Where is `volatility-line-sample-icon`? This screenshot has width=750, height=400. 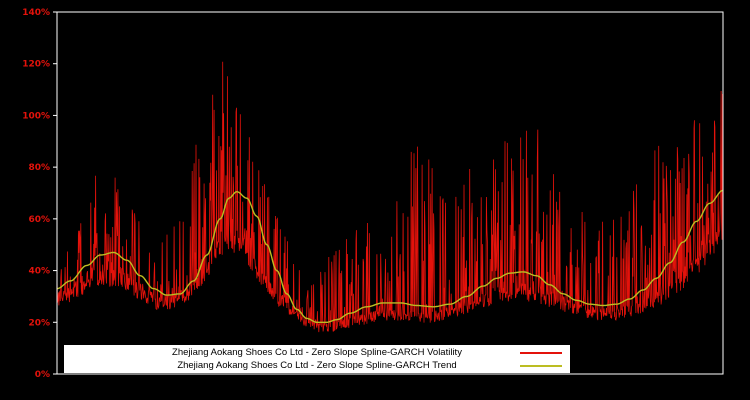
volatility-line-sample-icon is located at coordinates (541, 352).